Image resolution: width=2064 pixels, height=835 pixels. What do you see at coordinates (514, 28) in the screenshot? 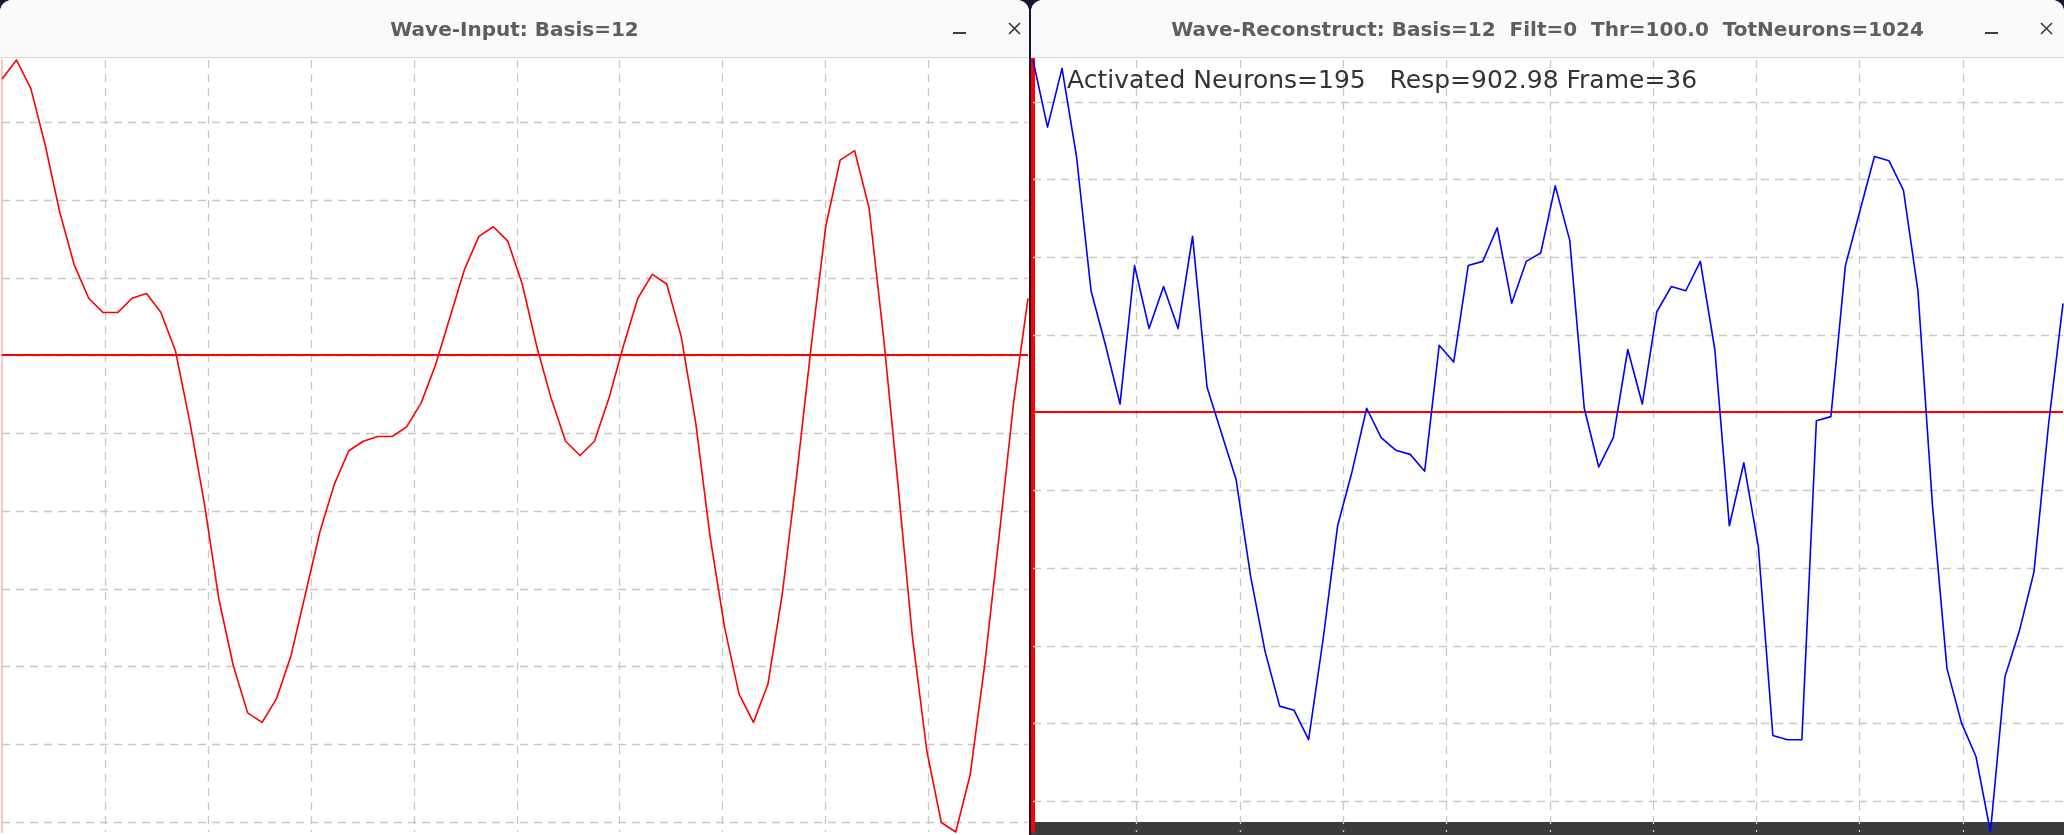
I see `chart-title: Wave-Input: Basis=12` at bounding box center [514, 28].